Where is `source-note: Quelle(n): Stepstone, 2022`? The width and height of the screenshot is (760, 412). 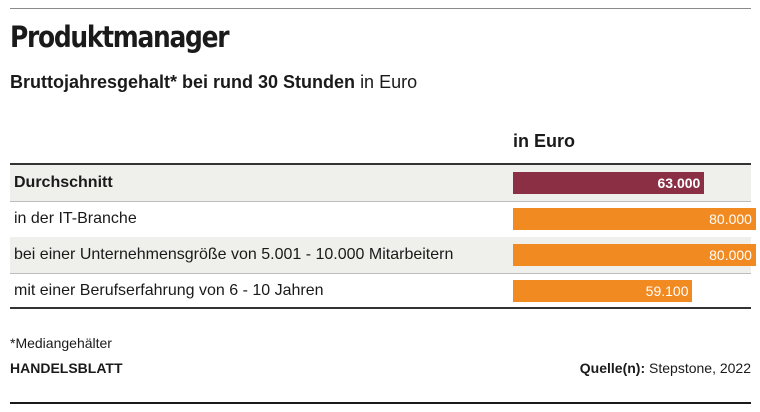
source-note: Quelle(n): Stepstone, 2022 is located at coordinates (665, 368).